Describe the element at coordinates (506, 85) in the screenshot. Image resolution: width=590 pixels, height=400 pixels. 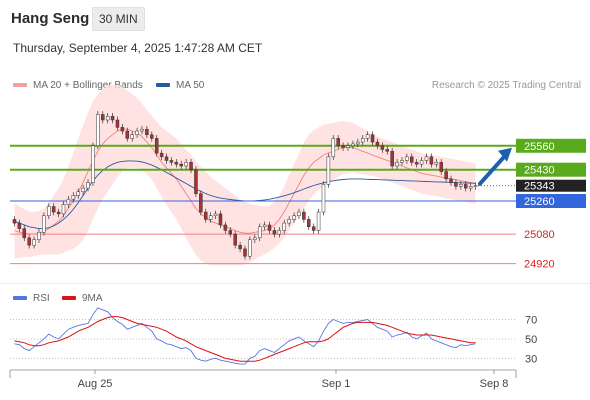
I see `credit-label: Research © 2025 Trading Central` at that location.